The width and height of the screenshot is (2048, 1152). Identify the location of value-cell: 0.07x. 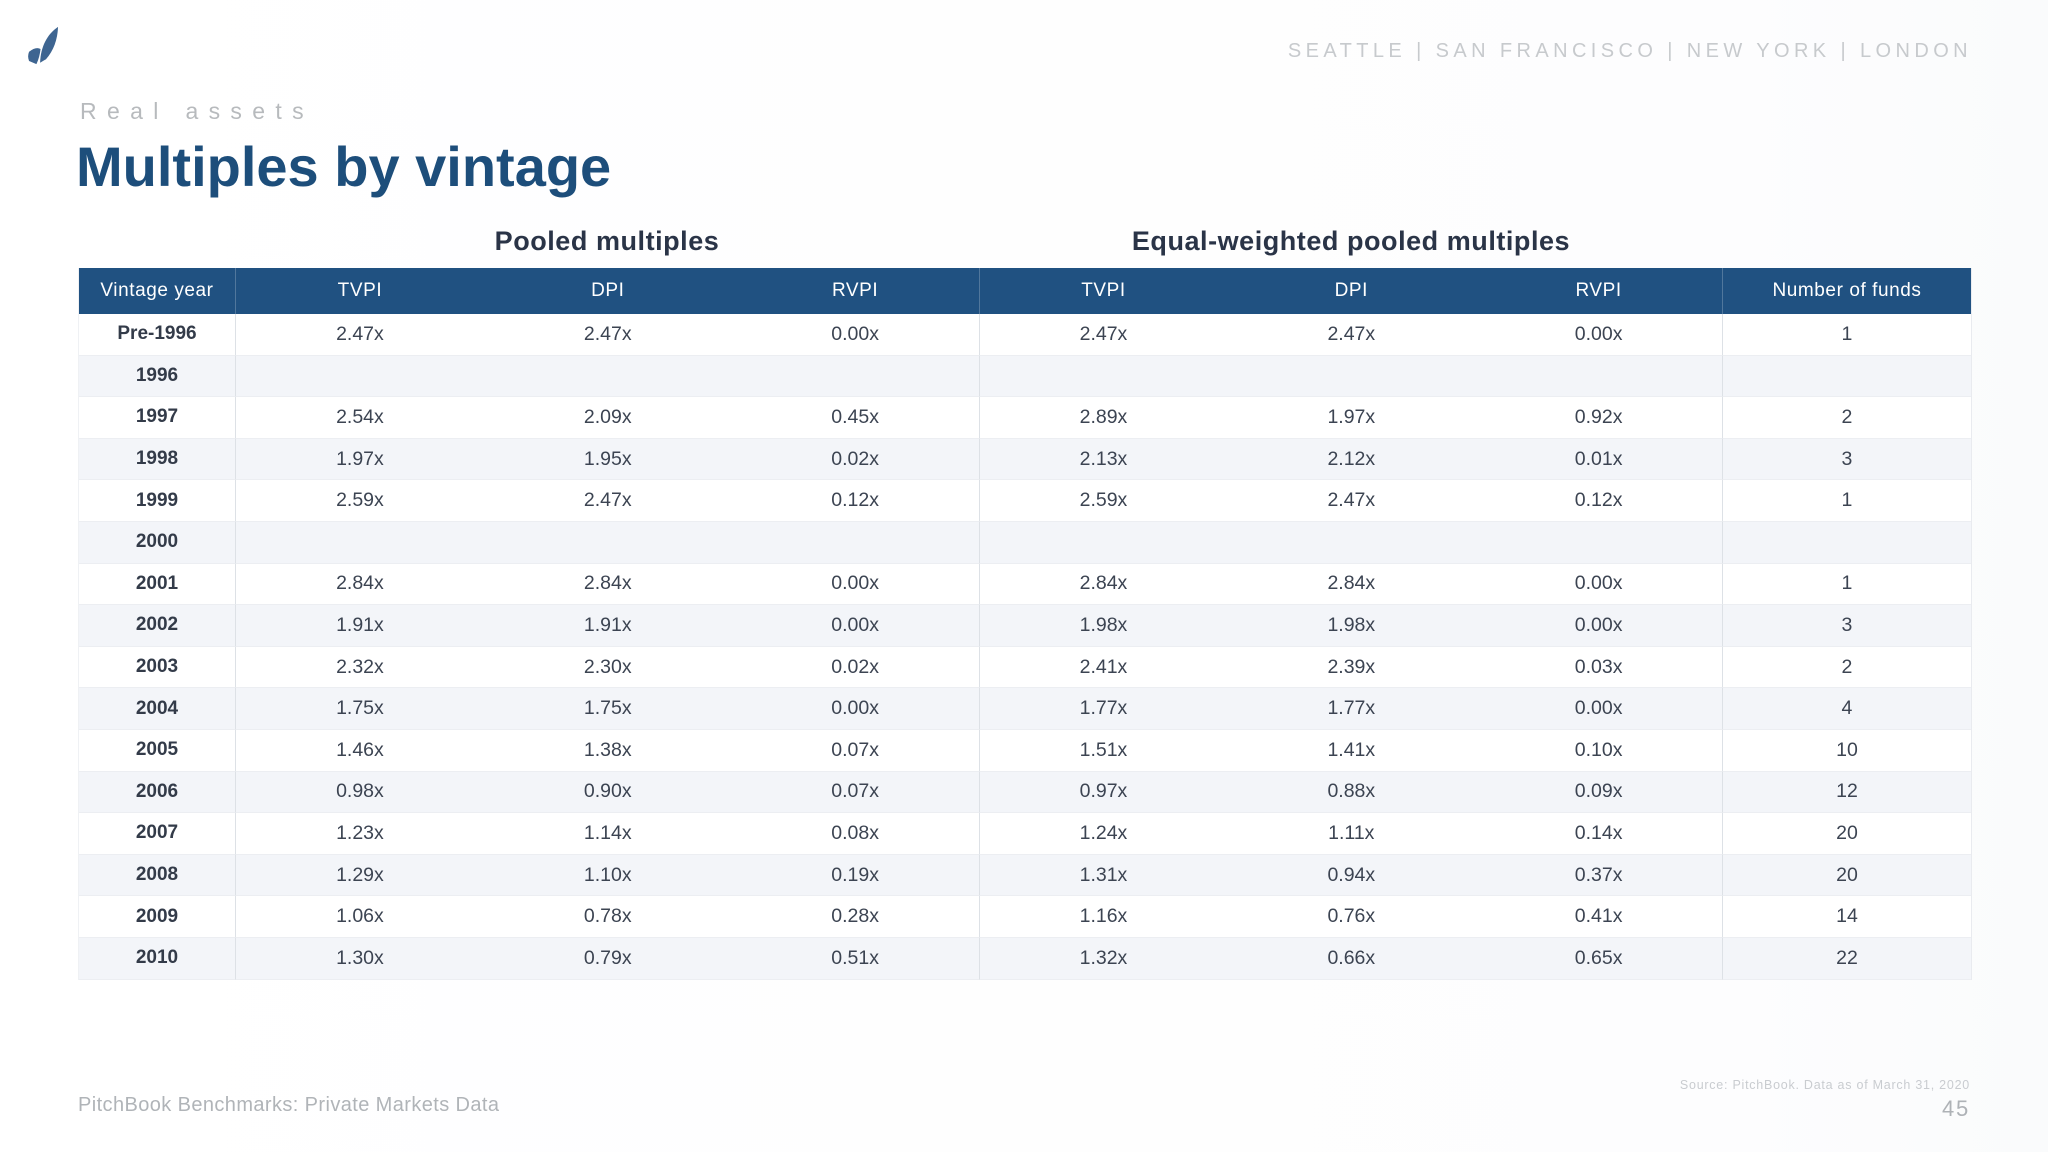
(855, 750).